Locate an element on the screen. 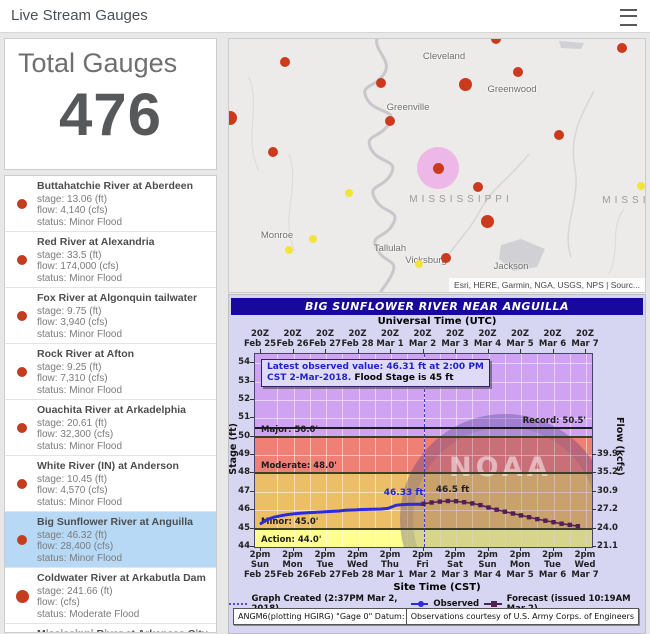  bottom-axis-tick: 2pm Wed Feb 28 is located at coordinates (357, 565).